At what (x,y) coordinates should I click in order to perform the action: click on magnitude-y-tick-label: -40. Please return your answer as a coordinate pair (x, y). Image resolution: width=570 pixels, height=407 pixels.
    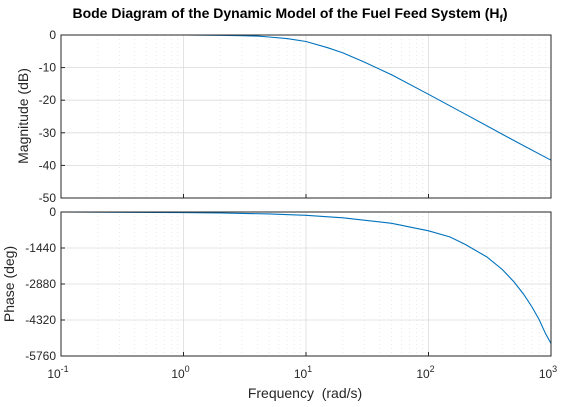
    Looking at the image, I should click on (48, 165).